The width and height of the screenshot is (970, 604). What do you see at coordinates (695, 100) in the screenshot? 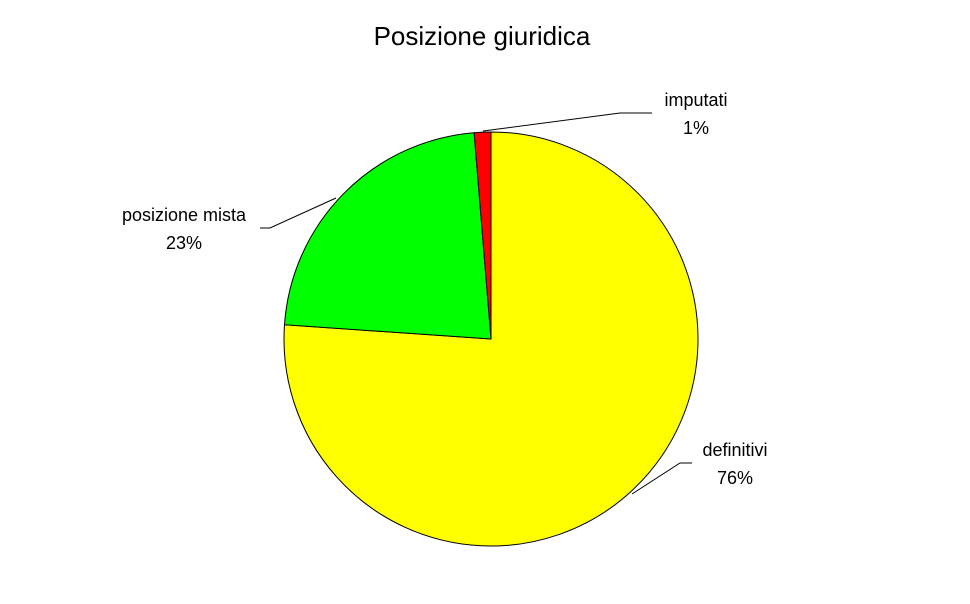
I see `label-imputati: imputati` at bounding box center [695, 100].